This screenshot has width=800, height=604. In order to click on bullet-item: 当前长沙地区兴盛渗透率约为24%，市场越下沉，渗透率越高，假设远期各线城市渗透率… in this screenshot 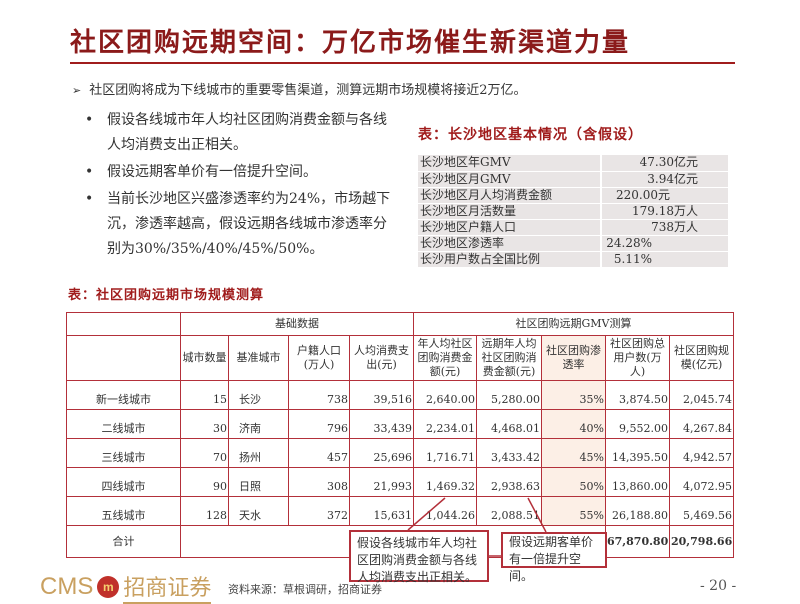, I will do `click(240, 224)`.